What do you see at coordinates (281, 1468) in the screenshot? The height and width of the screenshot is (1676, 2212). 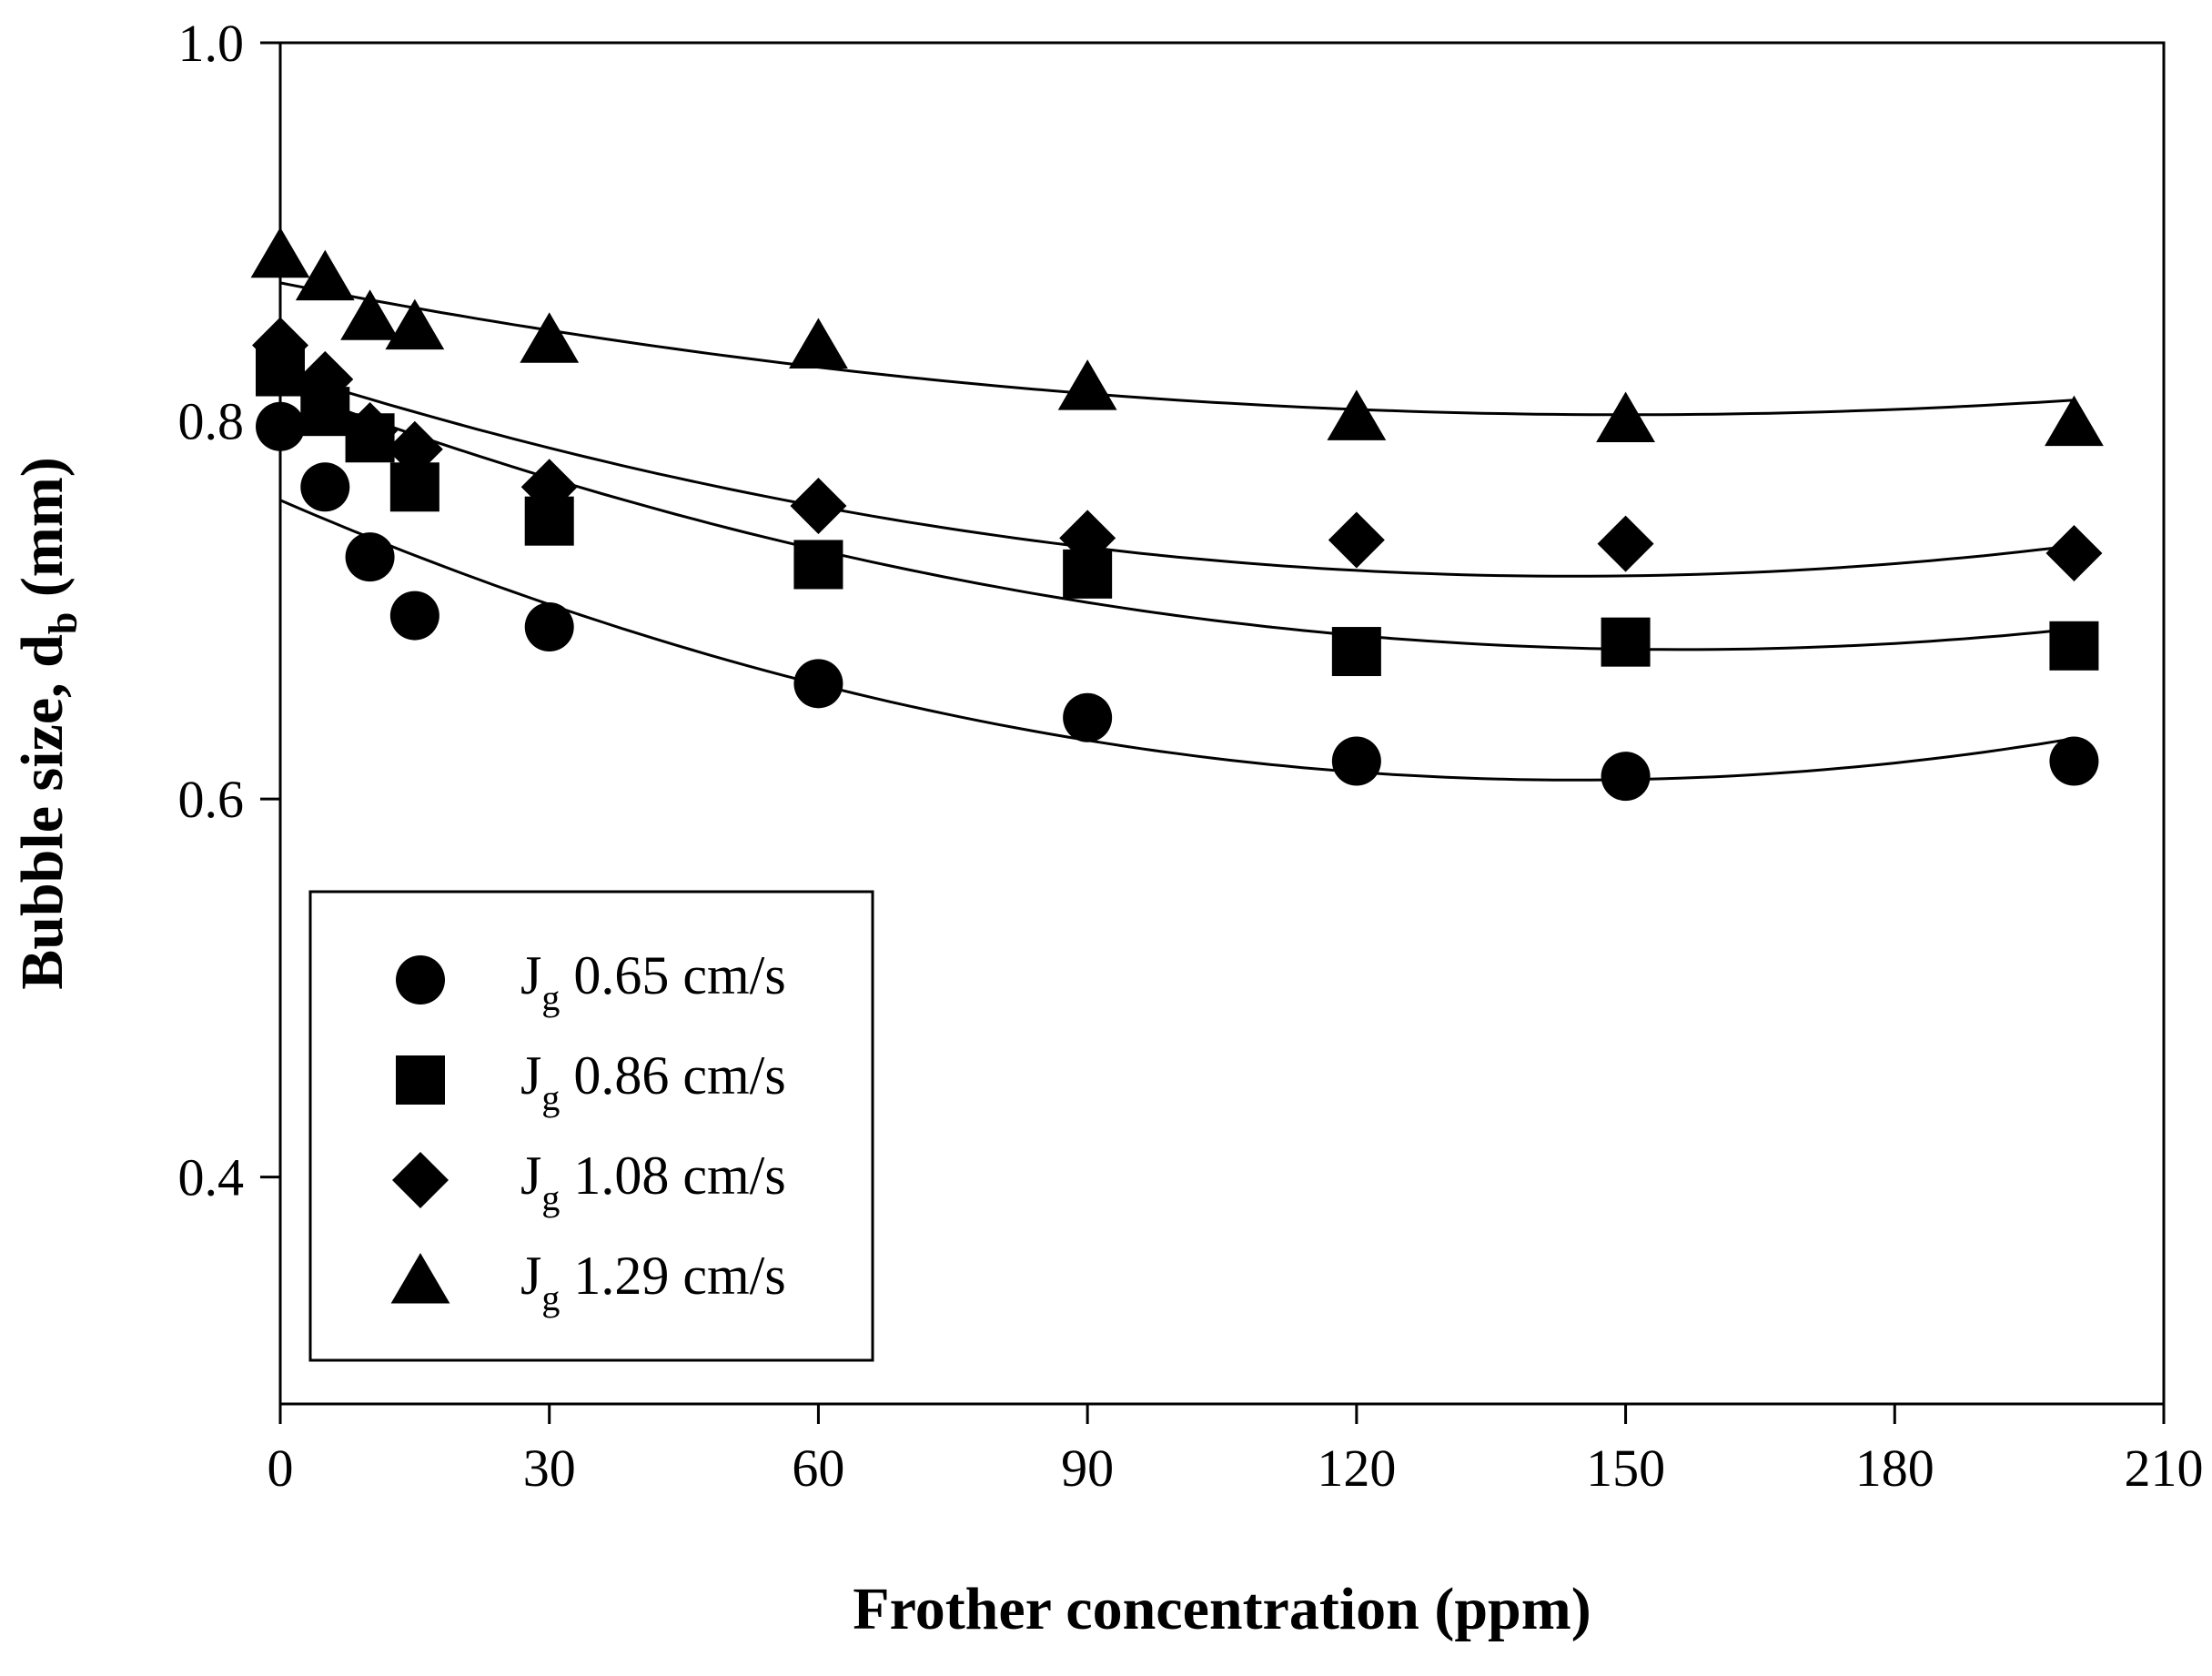 I see `x-tick-label: 0` at bounding box center [281, 1468].